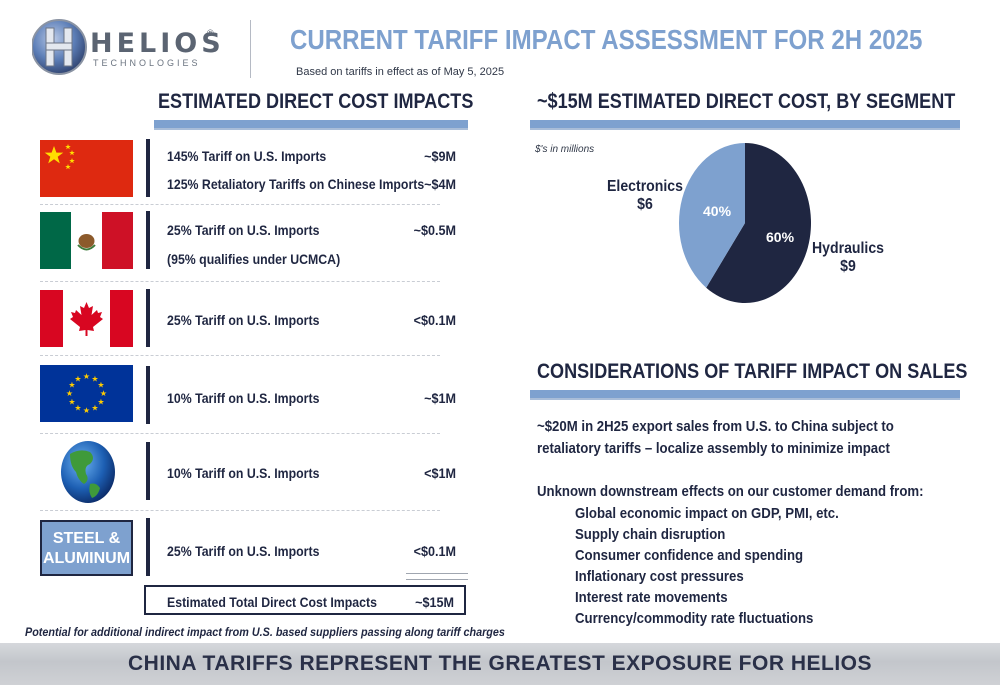 The height and width of the screenshot is (685, 1000). I want to click on helios-logo-mark-icon, so click(59, 47).